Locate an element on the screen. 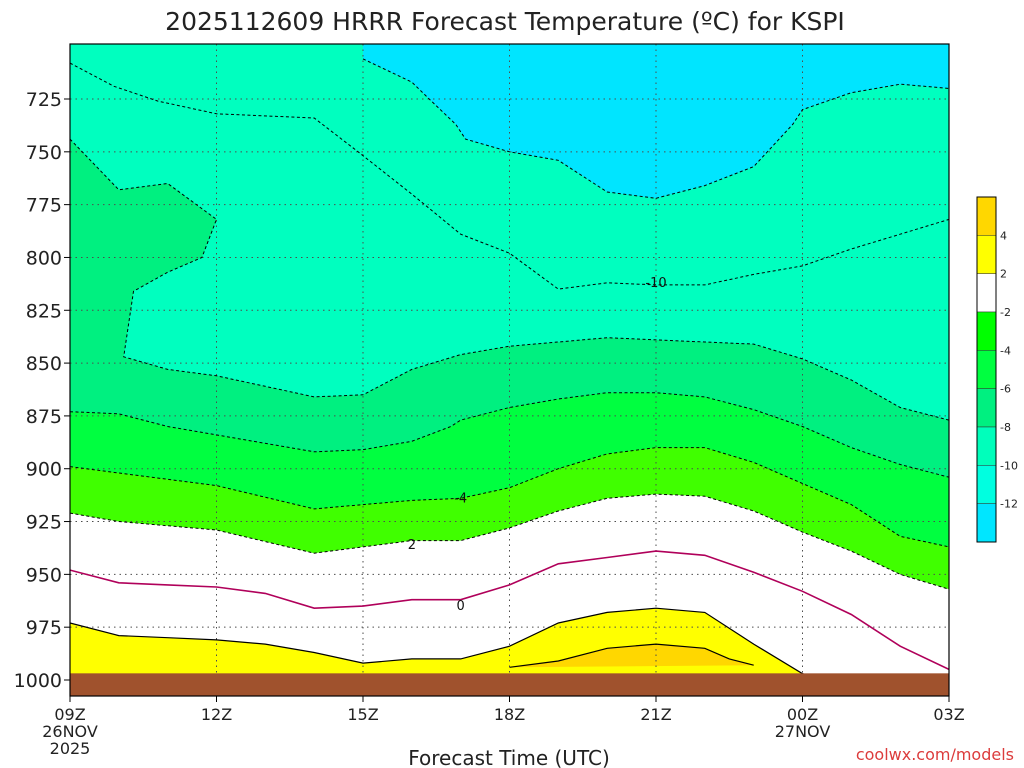 The width and height of the screenshot is (1024, 768). x-tick-label: 09Z is located at coordinates (69, 714).